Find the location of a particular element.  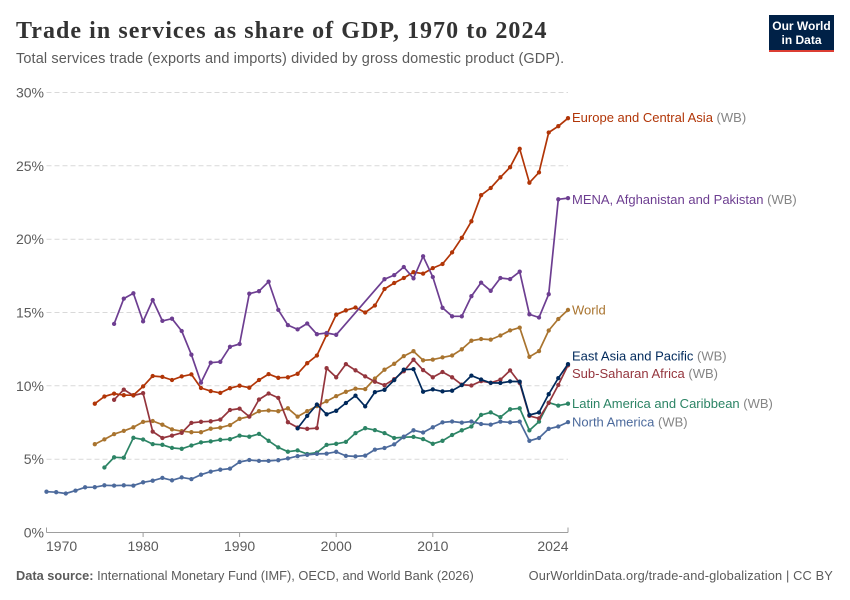

svg-text: 30% is located at coordinates (30, 93).